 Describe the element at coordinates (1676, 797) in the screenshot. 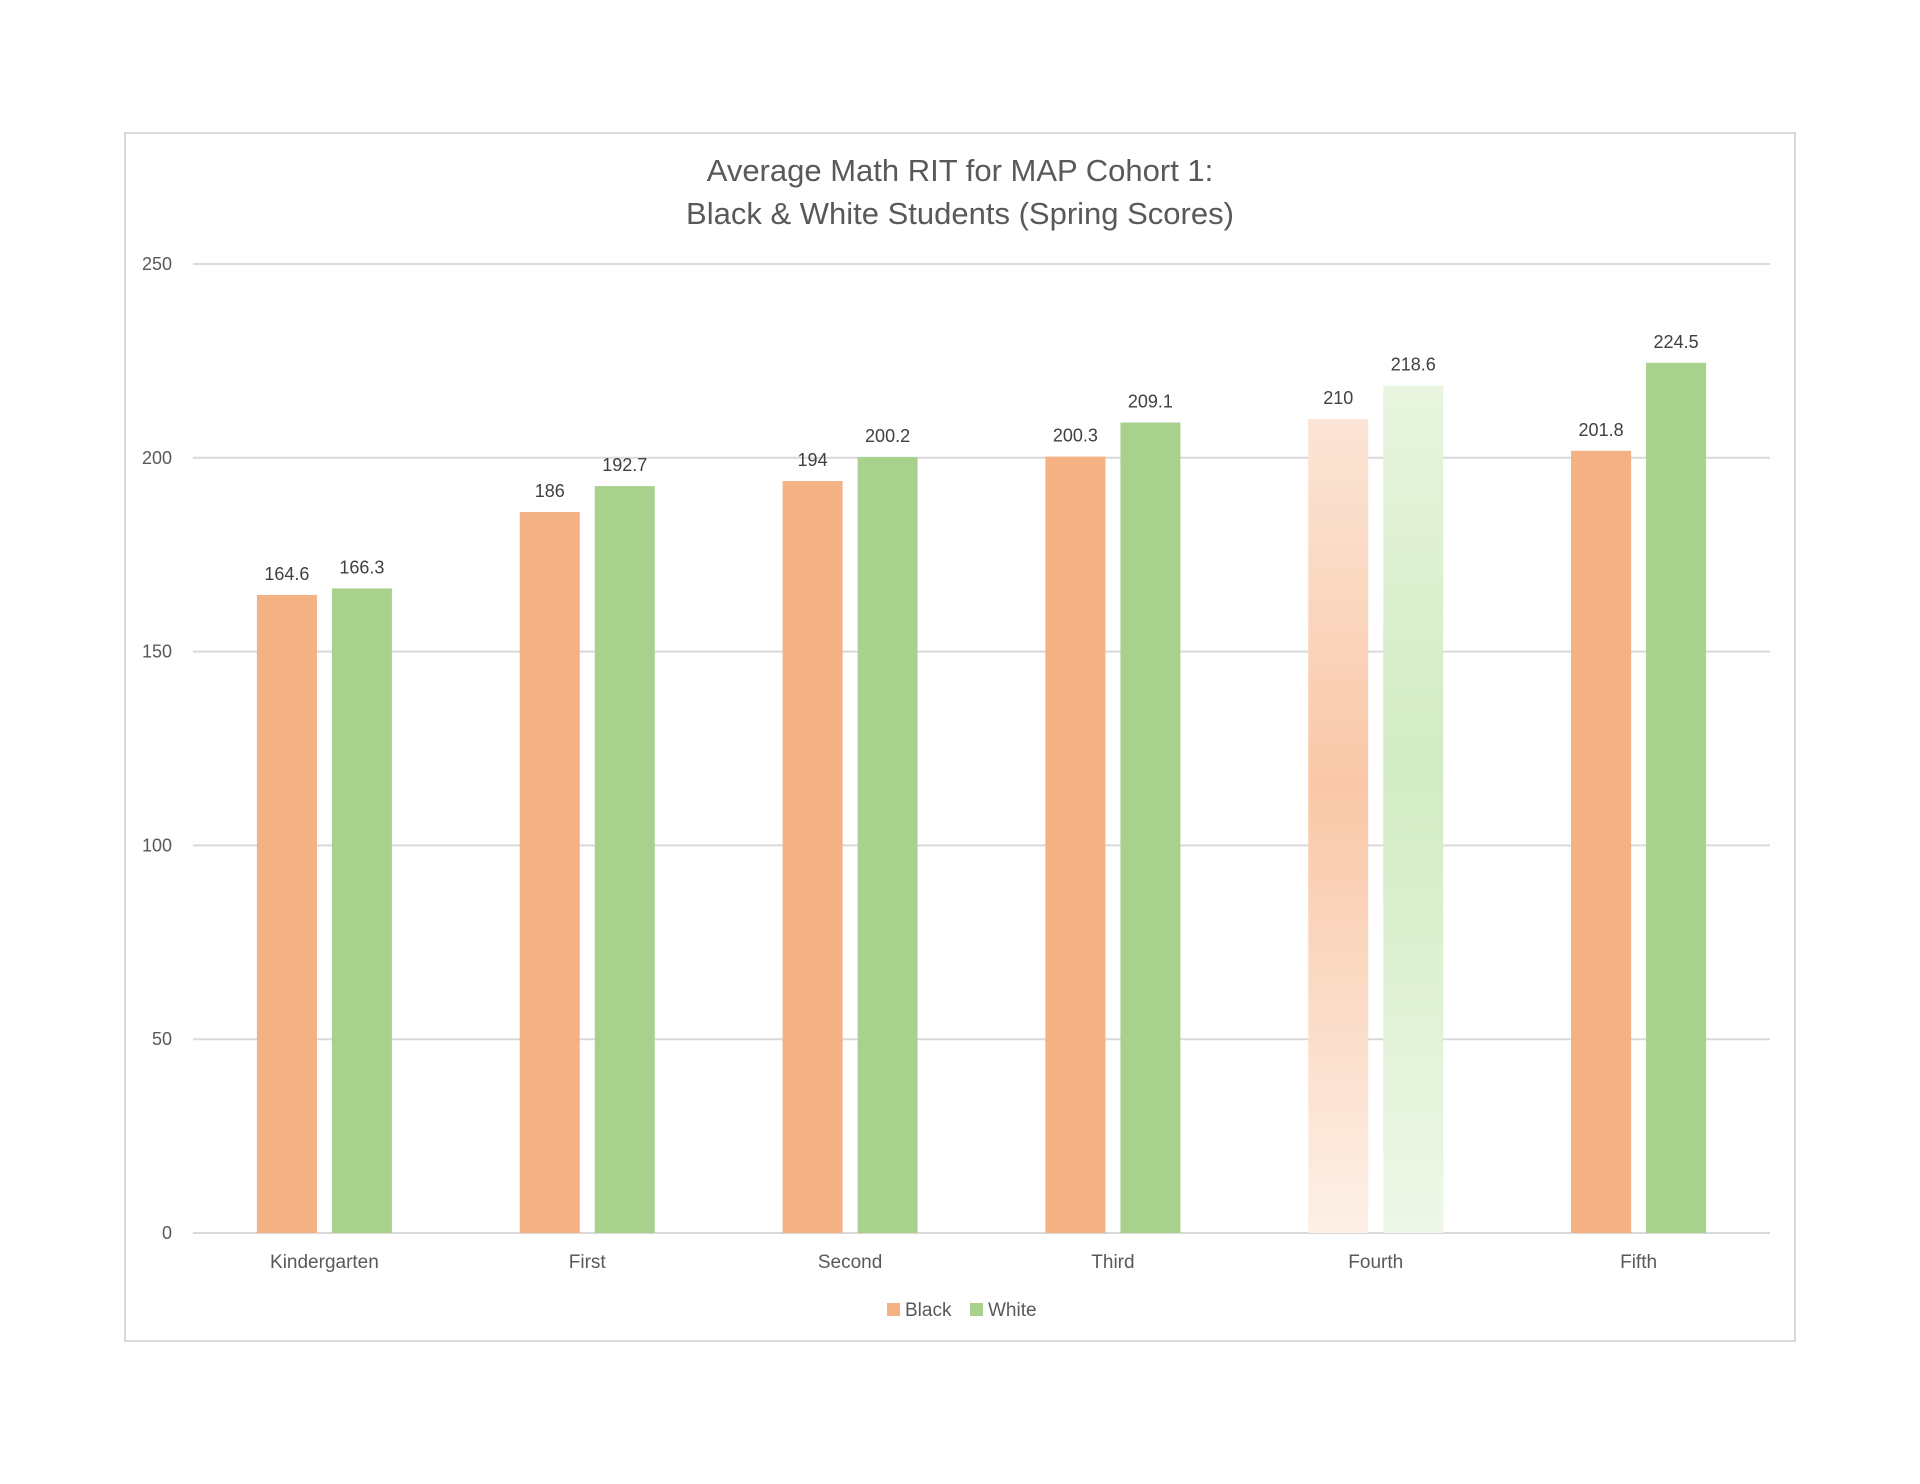

I see `bar-white-fifth` at that location.